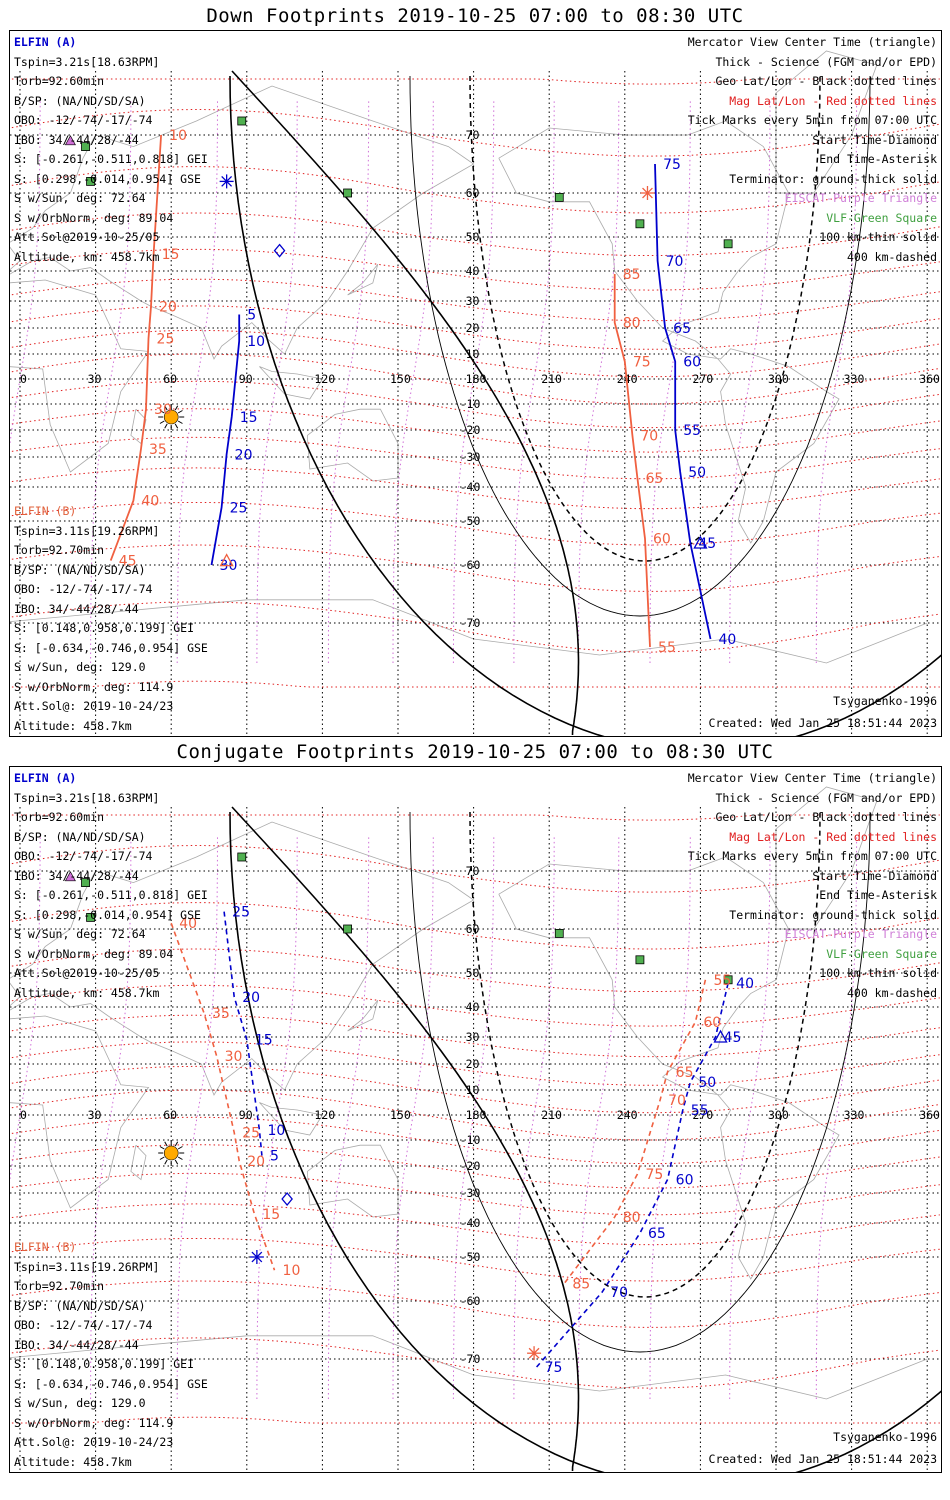 The height and width of the screenshot is (1500, 950). What do you see at coordinates (246, 379) in the screenshot?
I see `lon-label: 90` at bounding box center [246, 379].